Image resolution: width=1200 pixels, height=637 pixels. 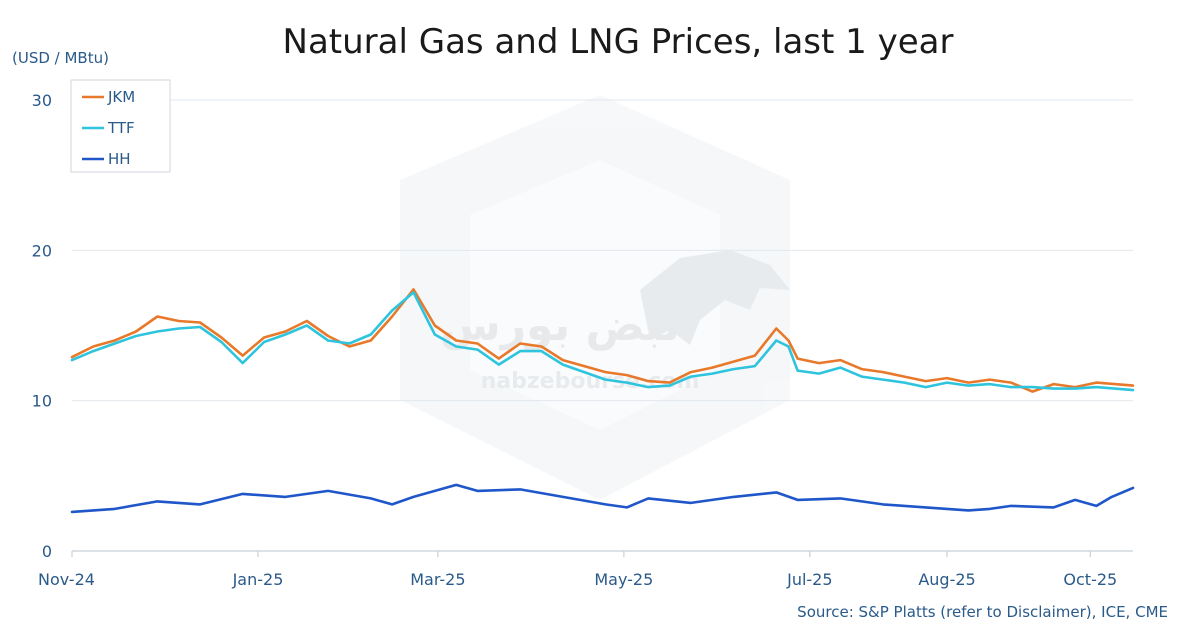 I want to click on bull-logo-icon, so click(x=715, y=297).